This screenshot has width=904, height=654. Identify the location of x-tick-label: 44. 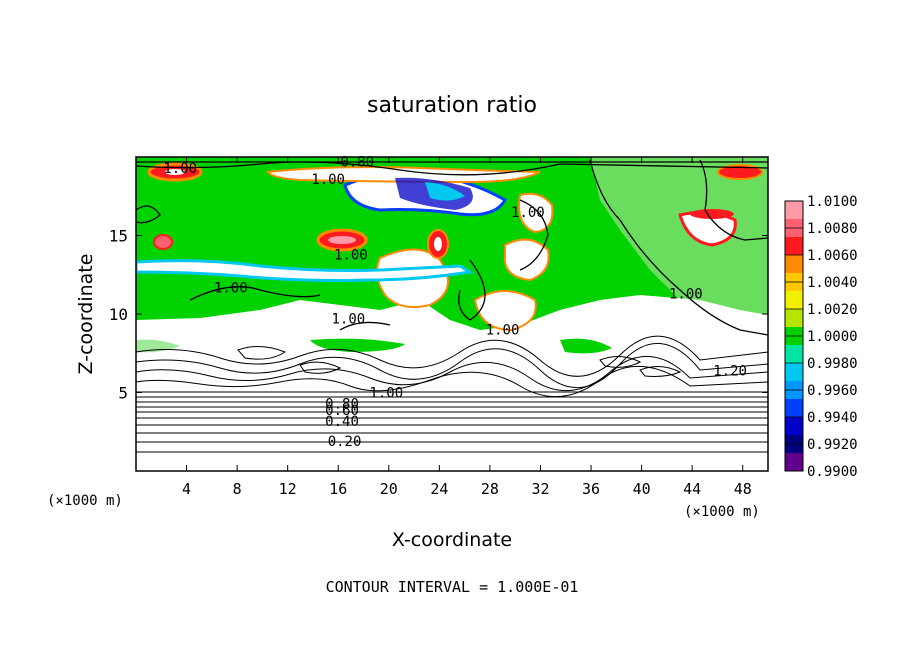
(692, 489).